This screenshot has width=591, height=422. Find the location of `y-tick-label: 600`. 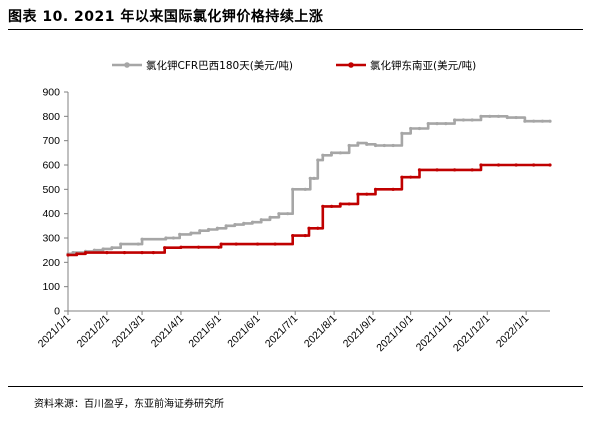

y-tick-label: 600 is located at coordinates (51, 166).